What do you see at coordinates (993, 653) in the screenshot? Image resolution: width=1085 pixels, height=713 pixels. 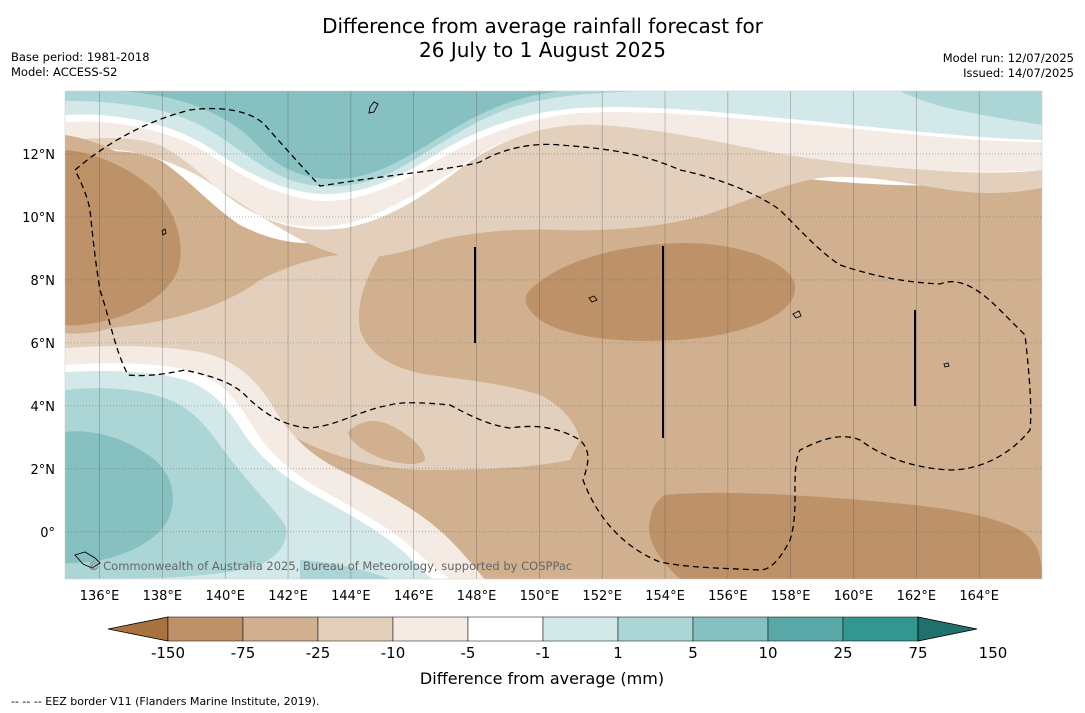 I see `colorbar-tick-label: 150` at bounding box center [993, 653].